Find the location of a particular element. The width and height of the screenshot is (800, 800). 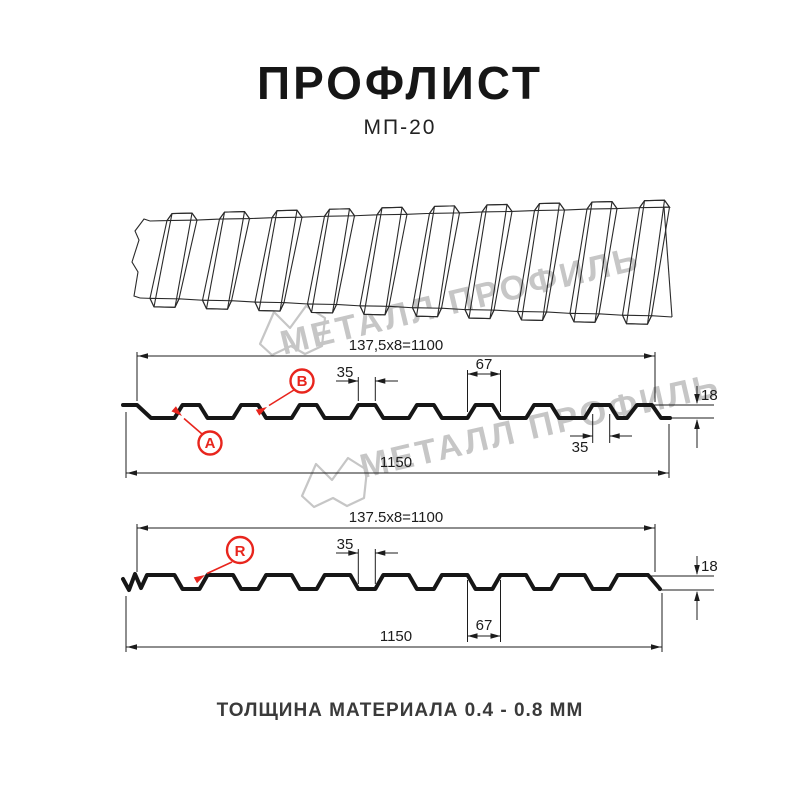

label-b-badge is located at coordinates (302, 381).